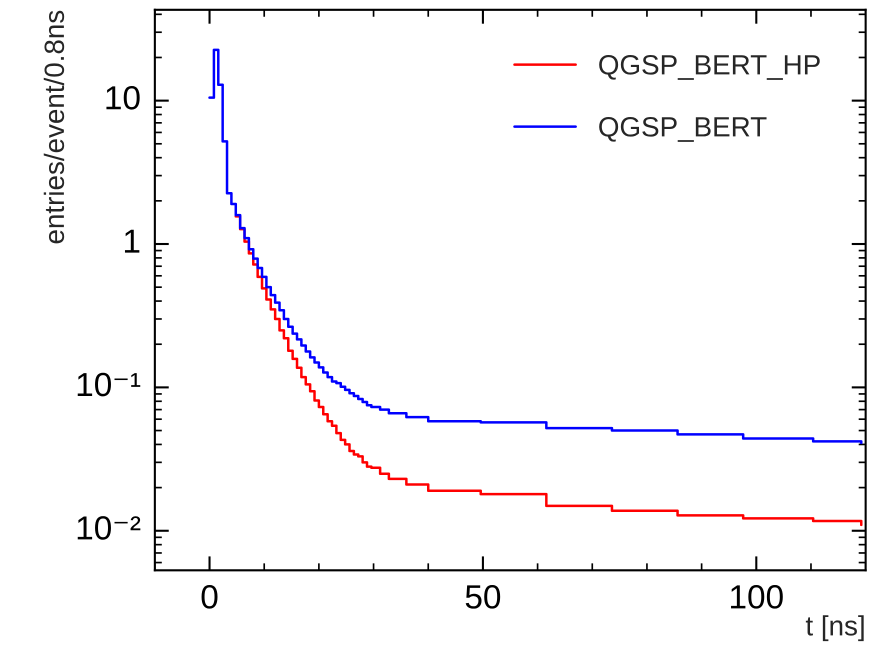  I want to click on y-axis-title: entries/event/0.8ns, so click(54, 127).